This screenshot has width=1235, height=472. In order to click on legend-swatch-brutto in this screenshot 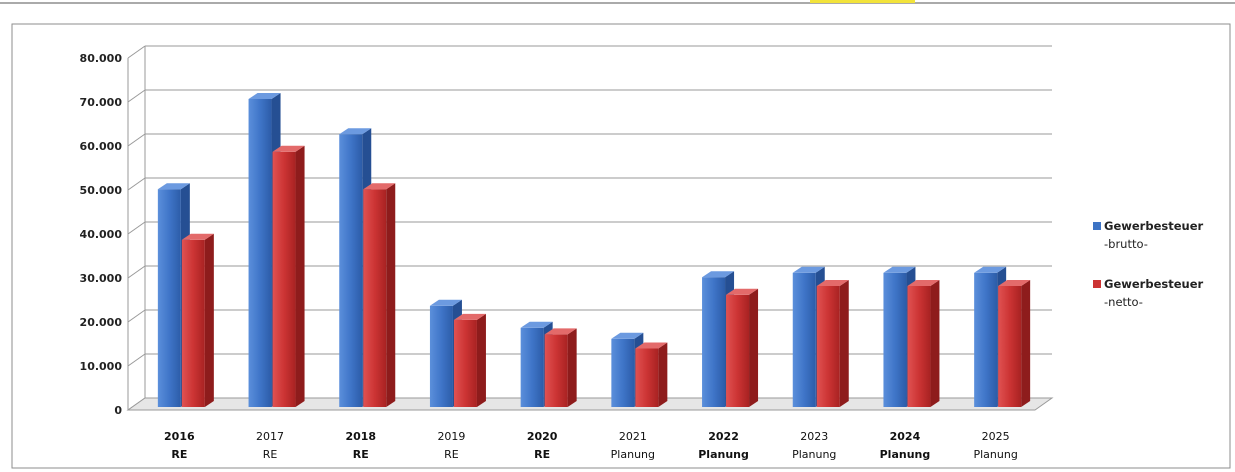, I will do `click(1097, 226)`.